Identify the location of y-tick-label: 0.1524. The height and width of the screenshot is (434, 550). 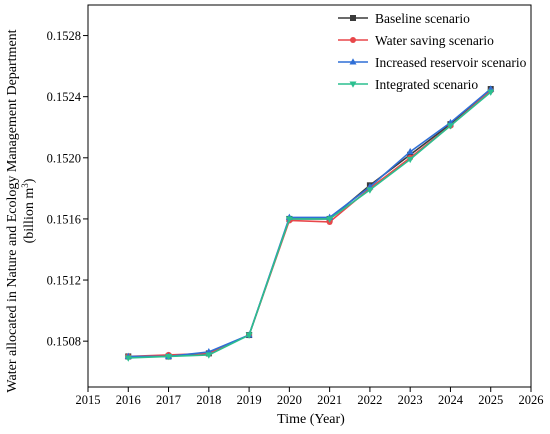
(64, 97).